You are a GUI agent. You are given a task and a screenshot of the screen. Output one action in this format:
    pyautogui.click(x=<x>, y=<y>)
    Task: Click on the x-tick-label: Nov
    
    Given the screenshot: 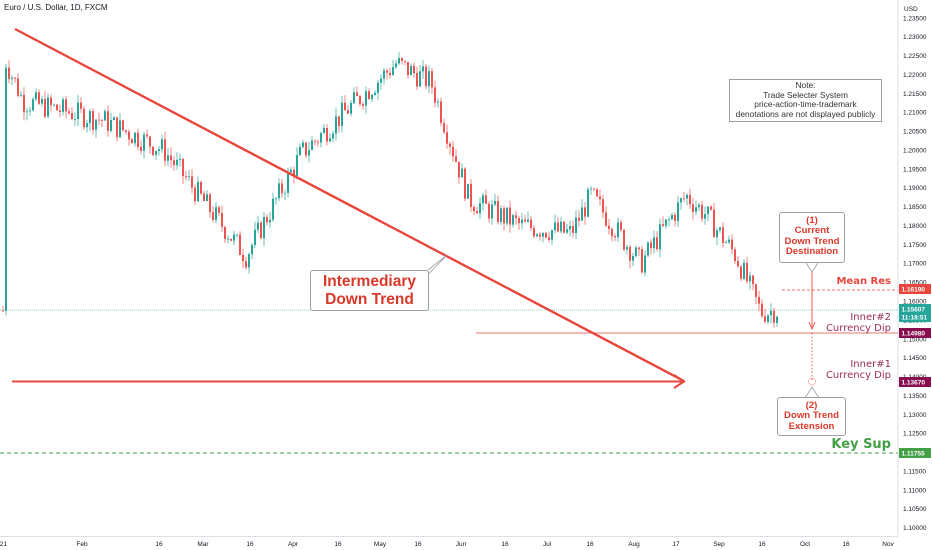 What is the action you would take?
    pyautogui.click(x=888, y=544)
    